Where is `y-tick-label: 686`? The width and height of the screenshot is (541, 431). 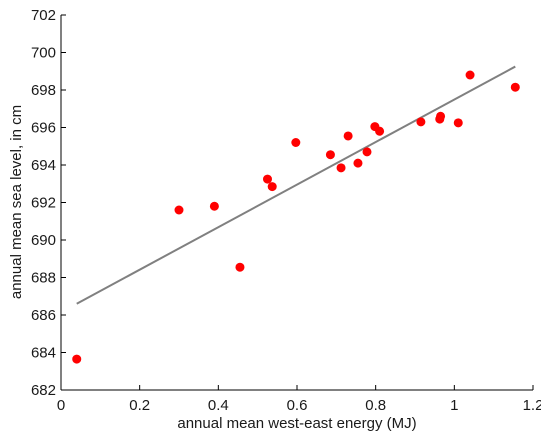
y-tick-label: 686 is located at coordinates (43, 315).